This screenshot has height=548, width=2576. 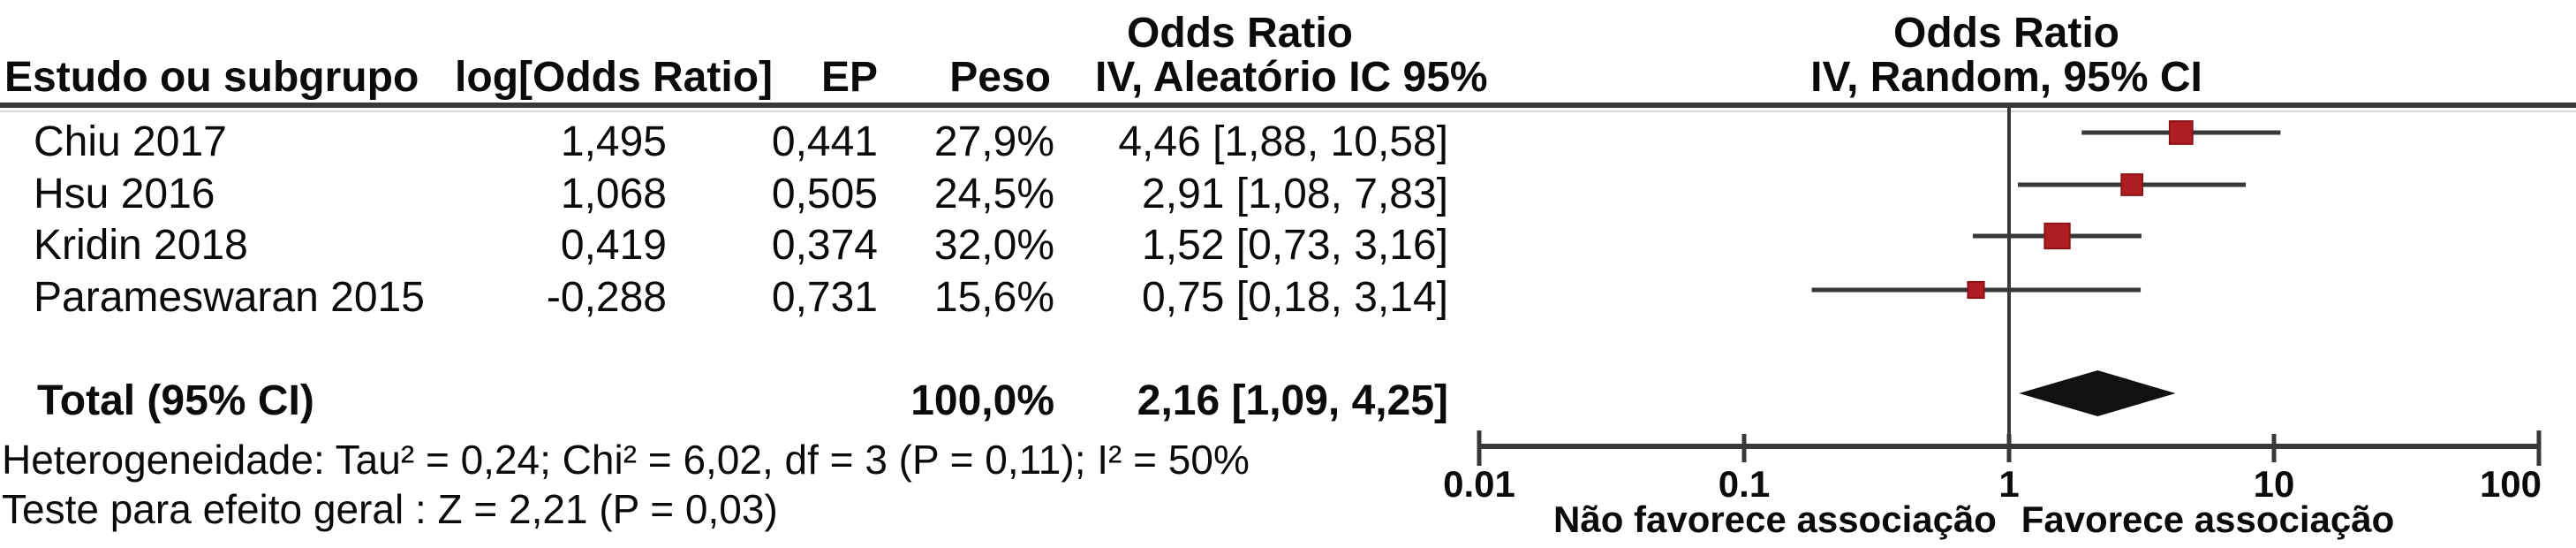 I want to click on study-se: 0,731, so click(x=824, y=298).